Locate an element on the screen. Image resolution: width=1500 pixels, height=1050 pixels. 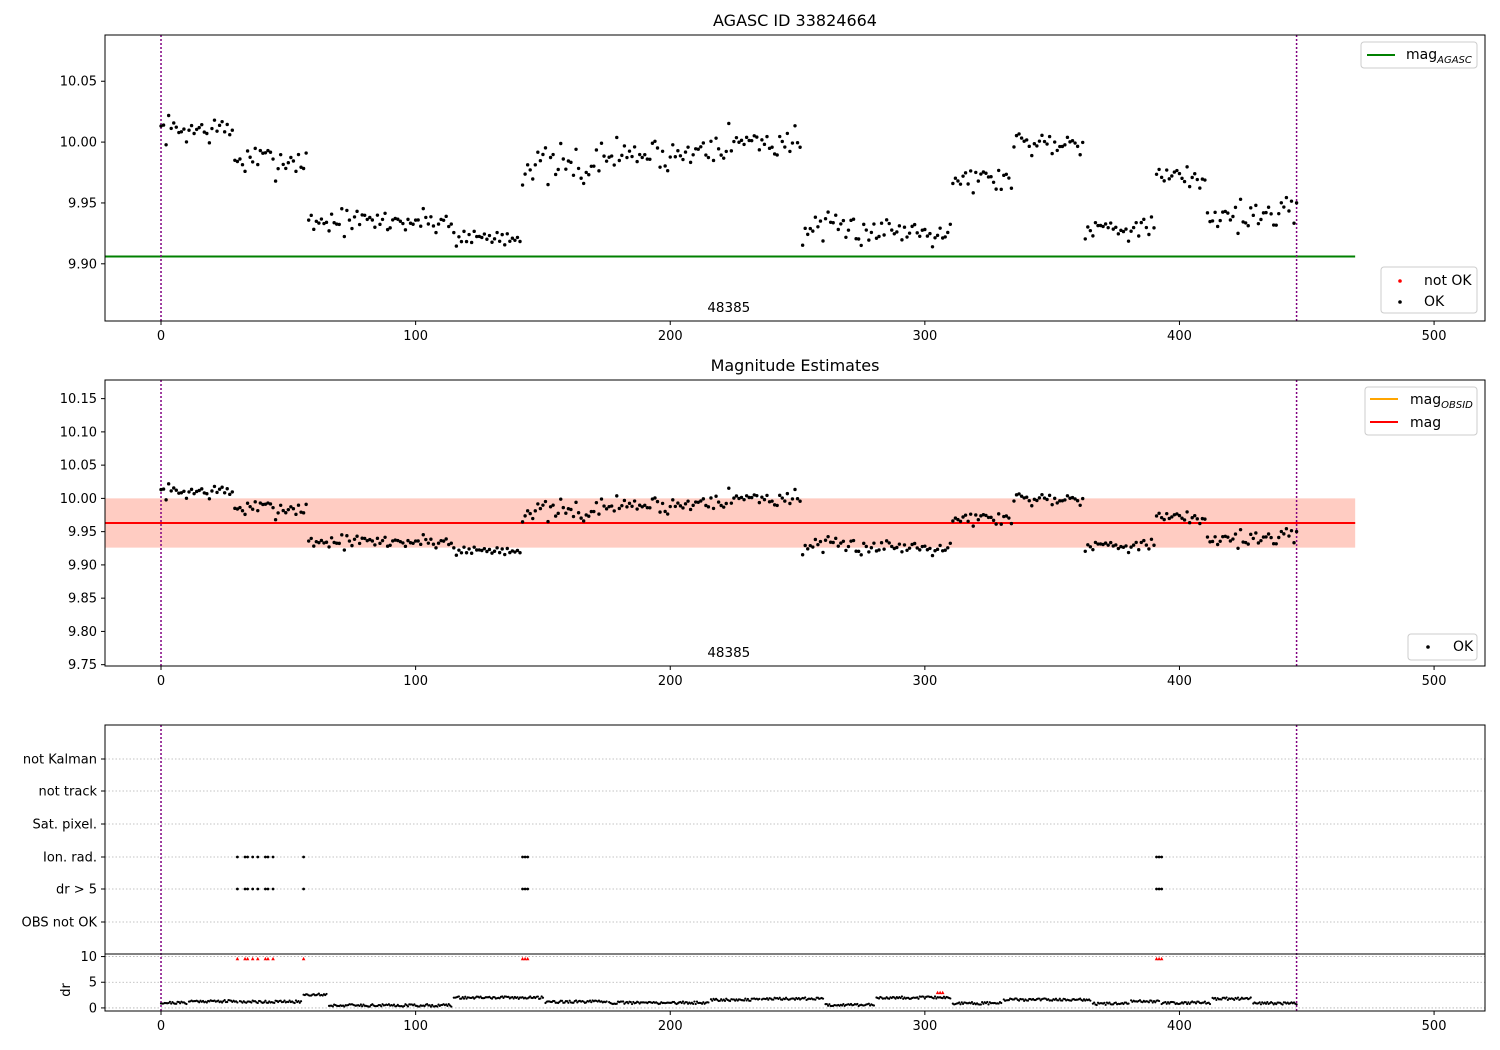
legend-ok-label-2: OK is located at coordinates (1463, 647).